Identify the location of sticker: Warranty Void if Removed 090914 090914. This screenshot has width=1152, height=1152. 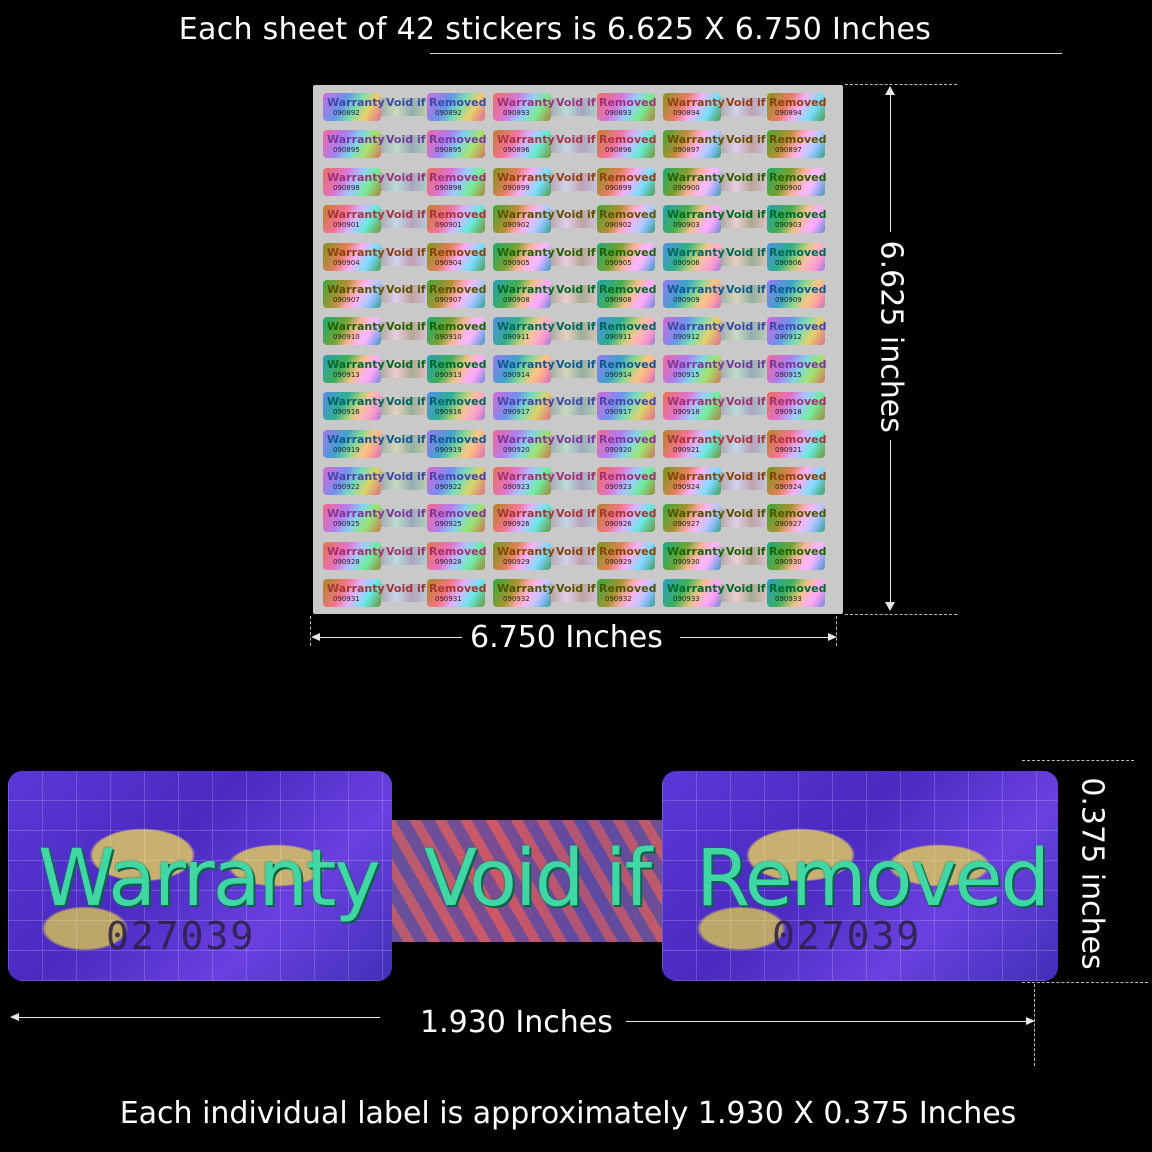
(575, 368).